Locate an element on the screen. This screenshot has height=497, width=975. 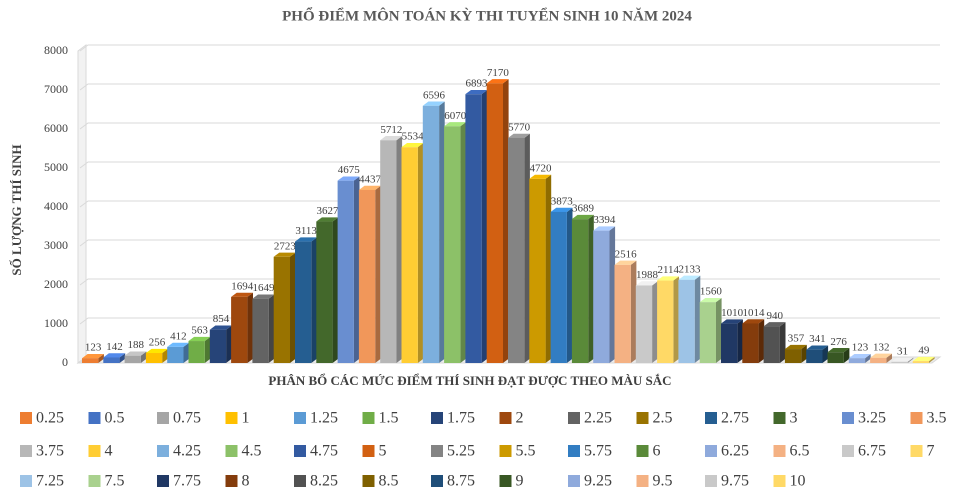
data-label: 2133 is located at coordinates (690, 269).